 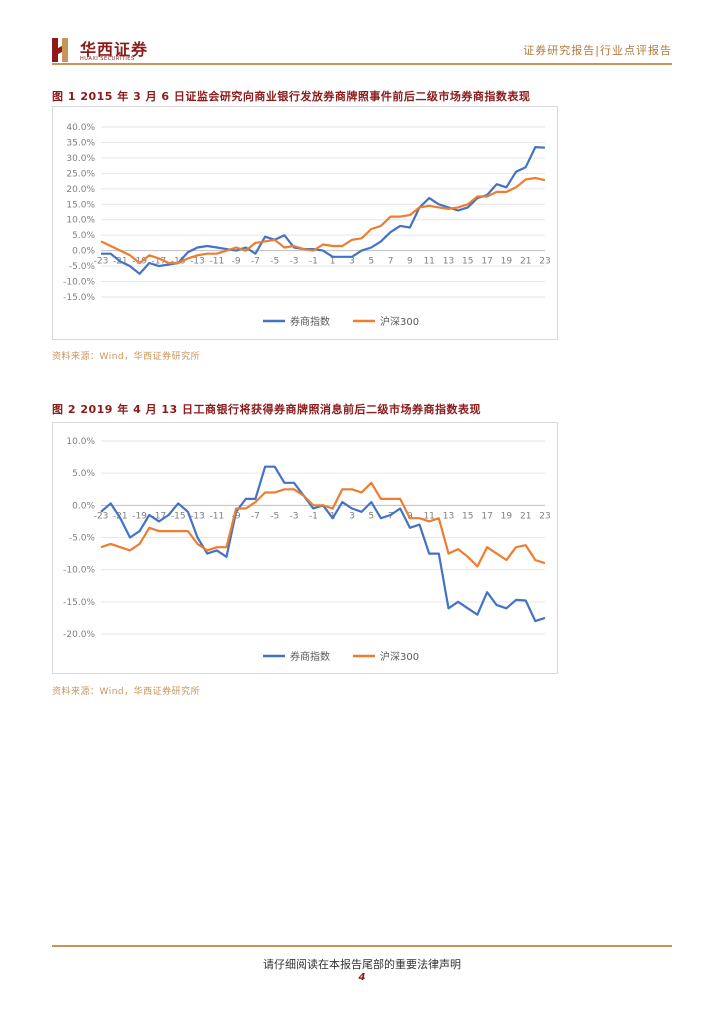 I want to click on x-tick-label: 9, so click(x=410, y=262).